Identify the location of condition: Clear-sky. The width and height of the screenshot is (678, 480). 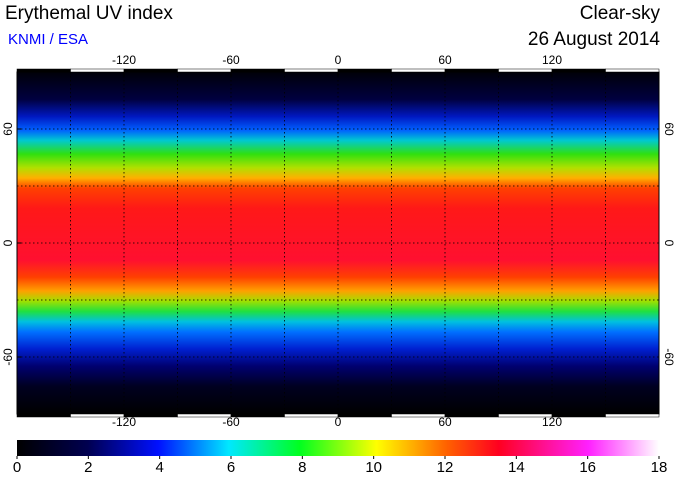
(620, 13).